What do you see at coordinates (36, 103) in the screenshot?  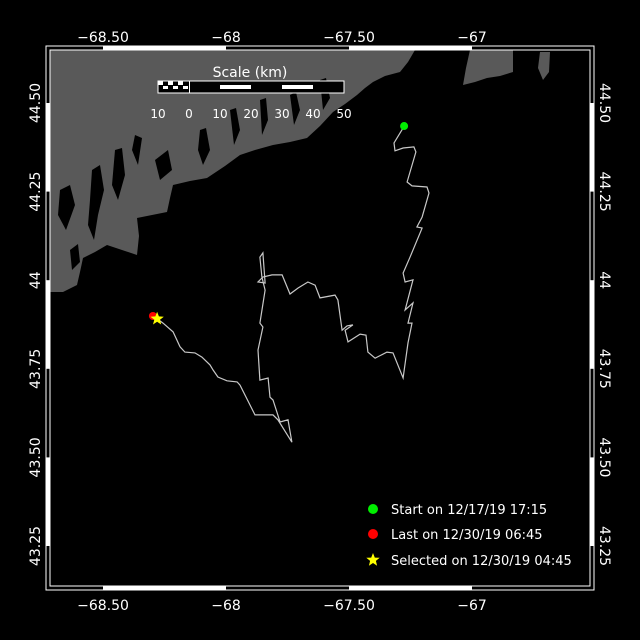 I see `lat-label-left: 44.50` at bounding box center [36, 103].